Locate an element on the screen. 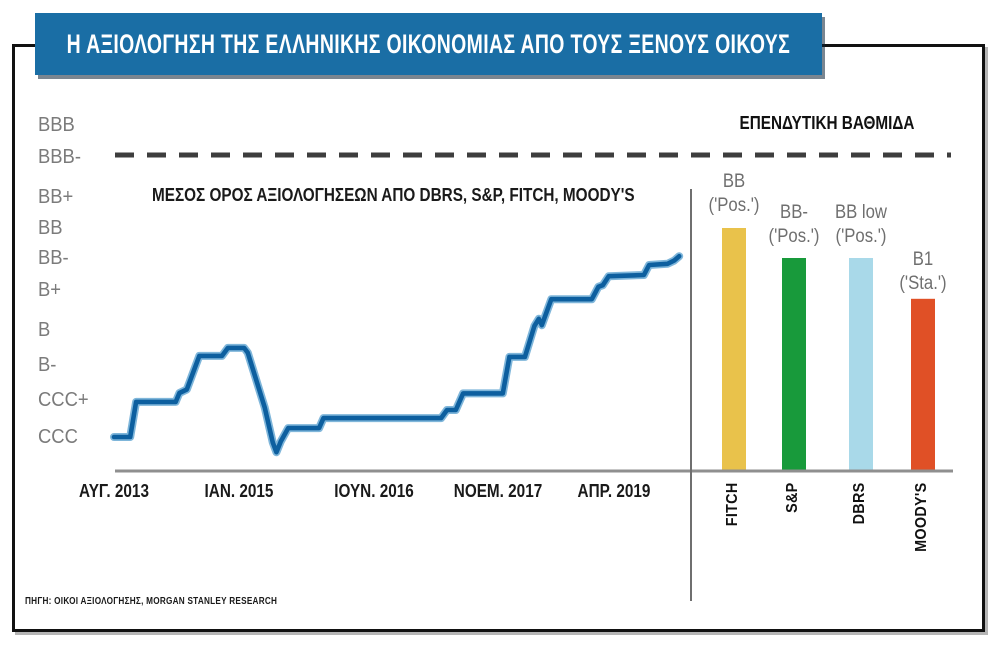 This screenshot has width=1000, height=648. y-axis-label-b-minus: B- is located at coordinates (47, 365).